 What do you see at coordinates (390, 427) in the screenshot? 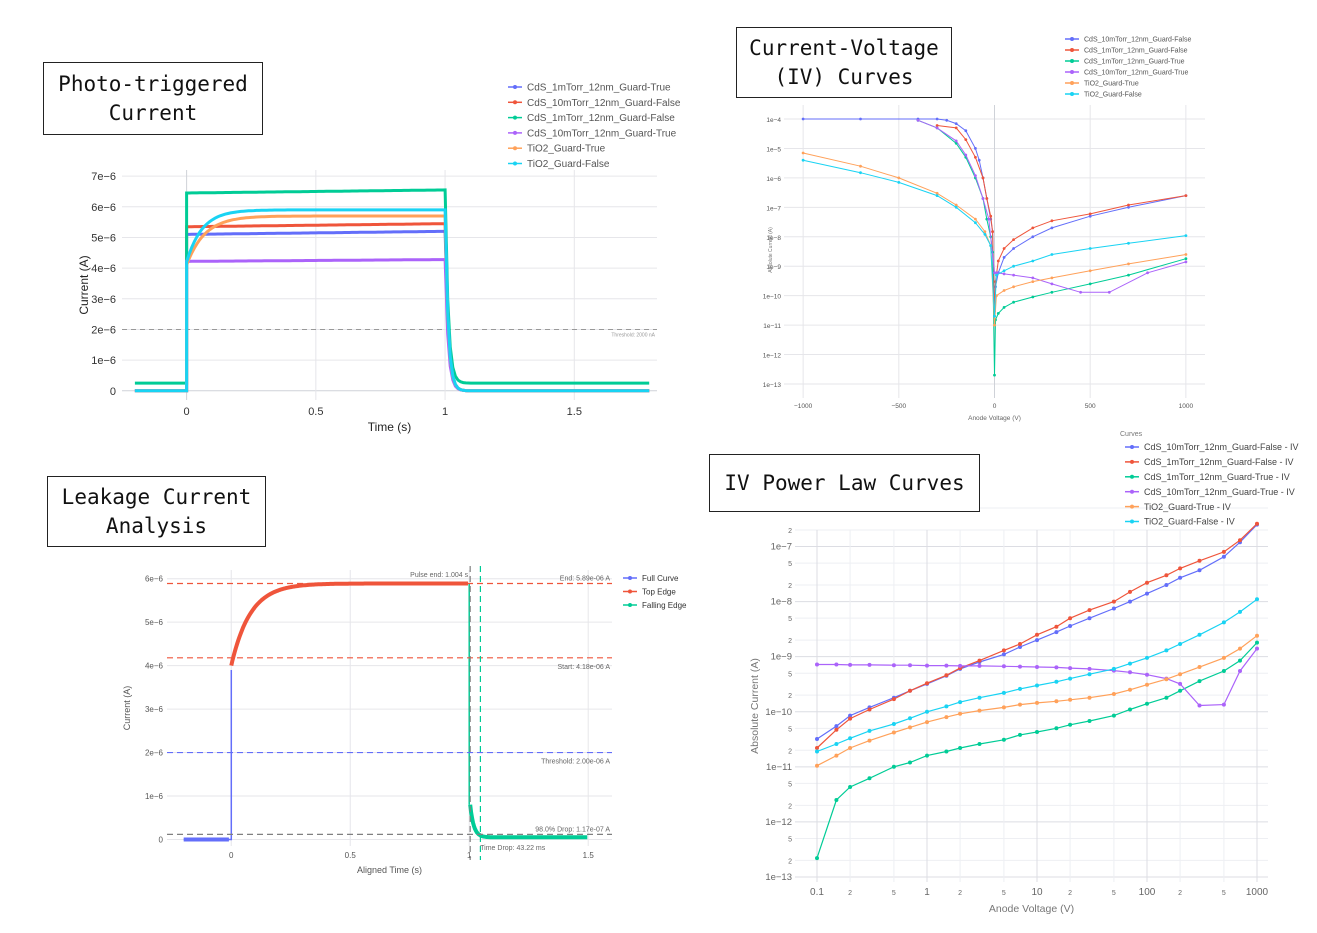
I see `x-axis-title: Time (s)` at bounding box center [390, 427].